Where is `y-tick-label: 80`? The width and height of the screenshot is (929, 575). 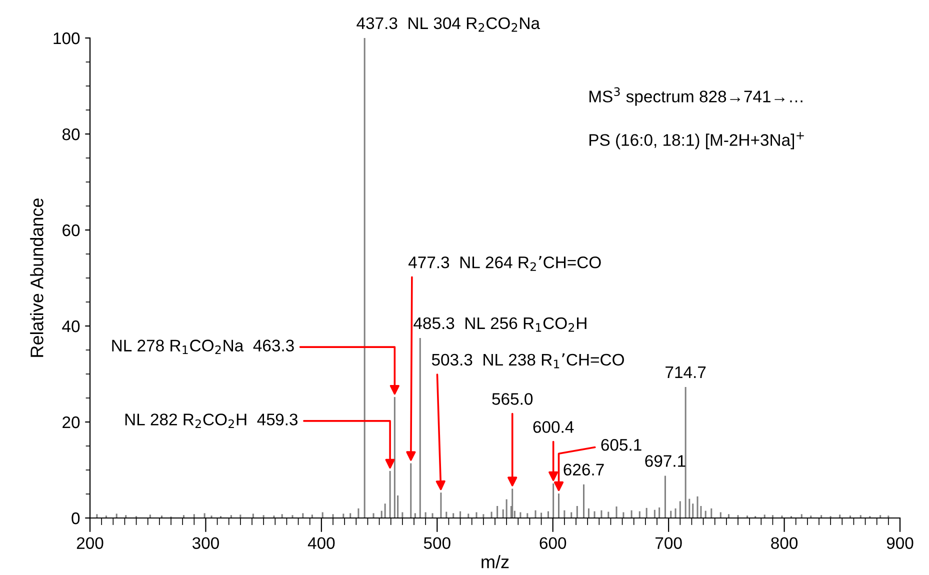 y-tick-label: 80 is located at coordinates (71, 134).